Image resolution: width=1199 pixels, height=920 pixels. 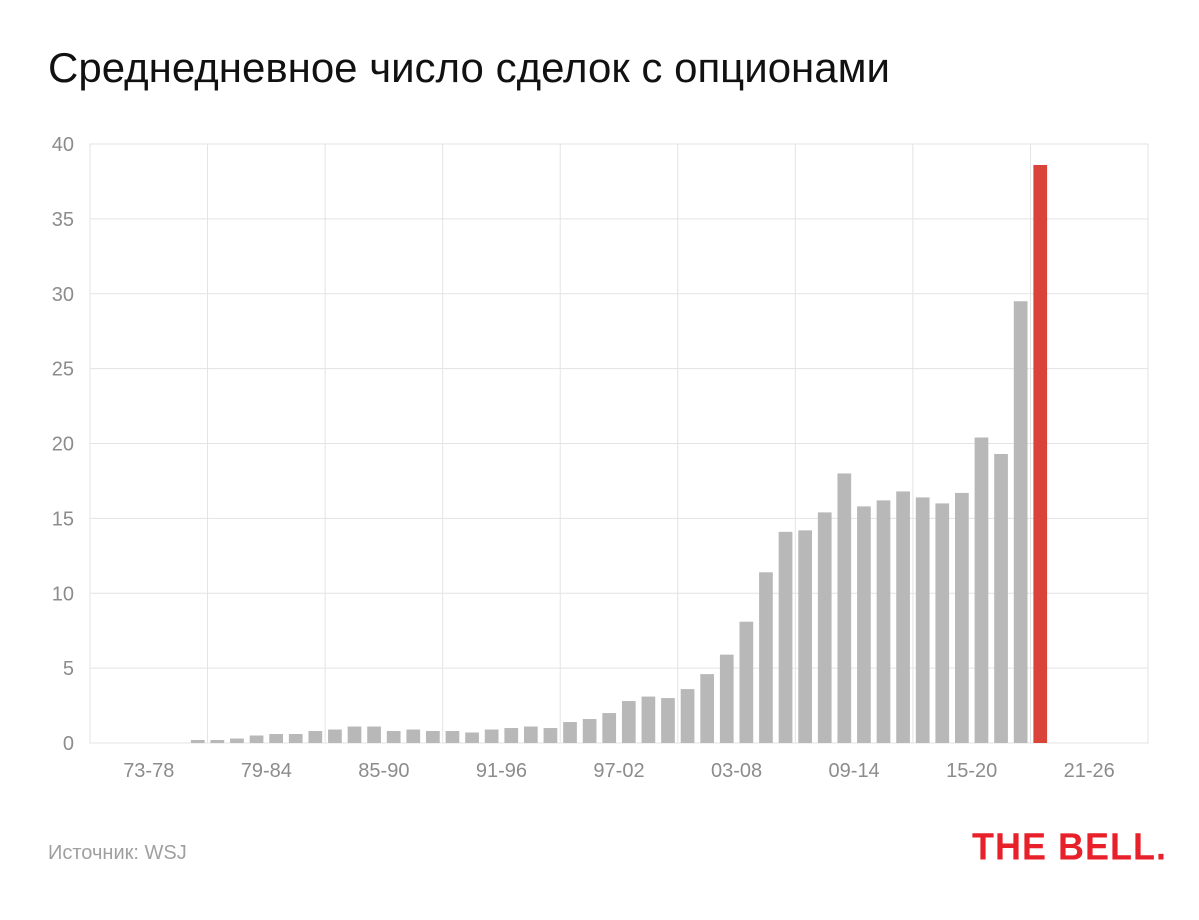 I want to click on x-tick-label: 03-08, so click(x=736, y=771).